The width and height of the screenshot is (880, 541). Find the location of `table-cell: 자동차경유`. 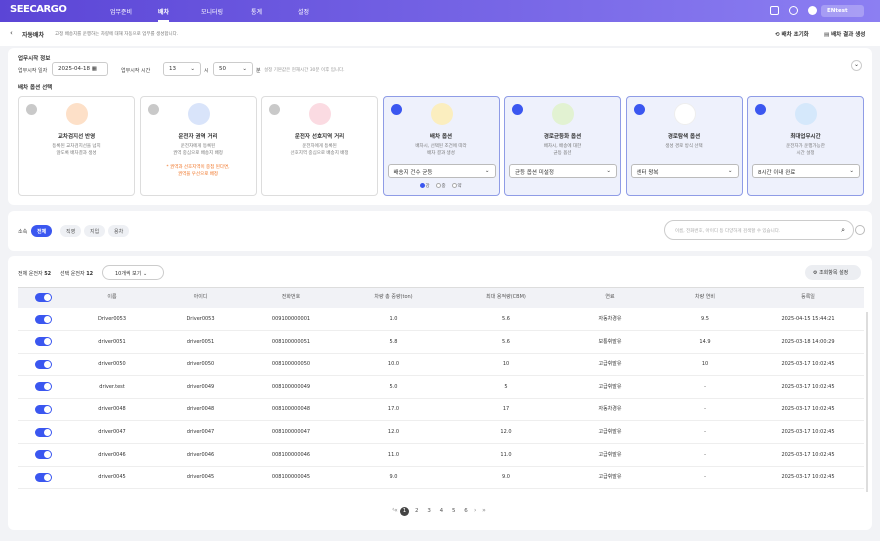

table-cell: 자동차경유 is located at coordinates (610, 319).